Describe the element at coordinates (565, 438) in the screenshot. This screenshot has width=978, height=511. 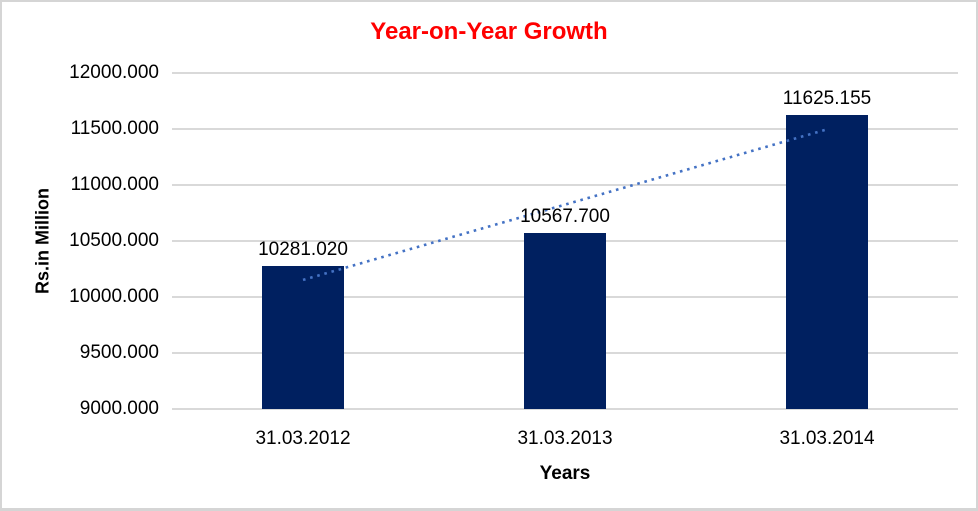
I see `x-axis-tick-label: 31.03.2013` at that location.